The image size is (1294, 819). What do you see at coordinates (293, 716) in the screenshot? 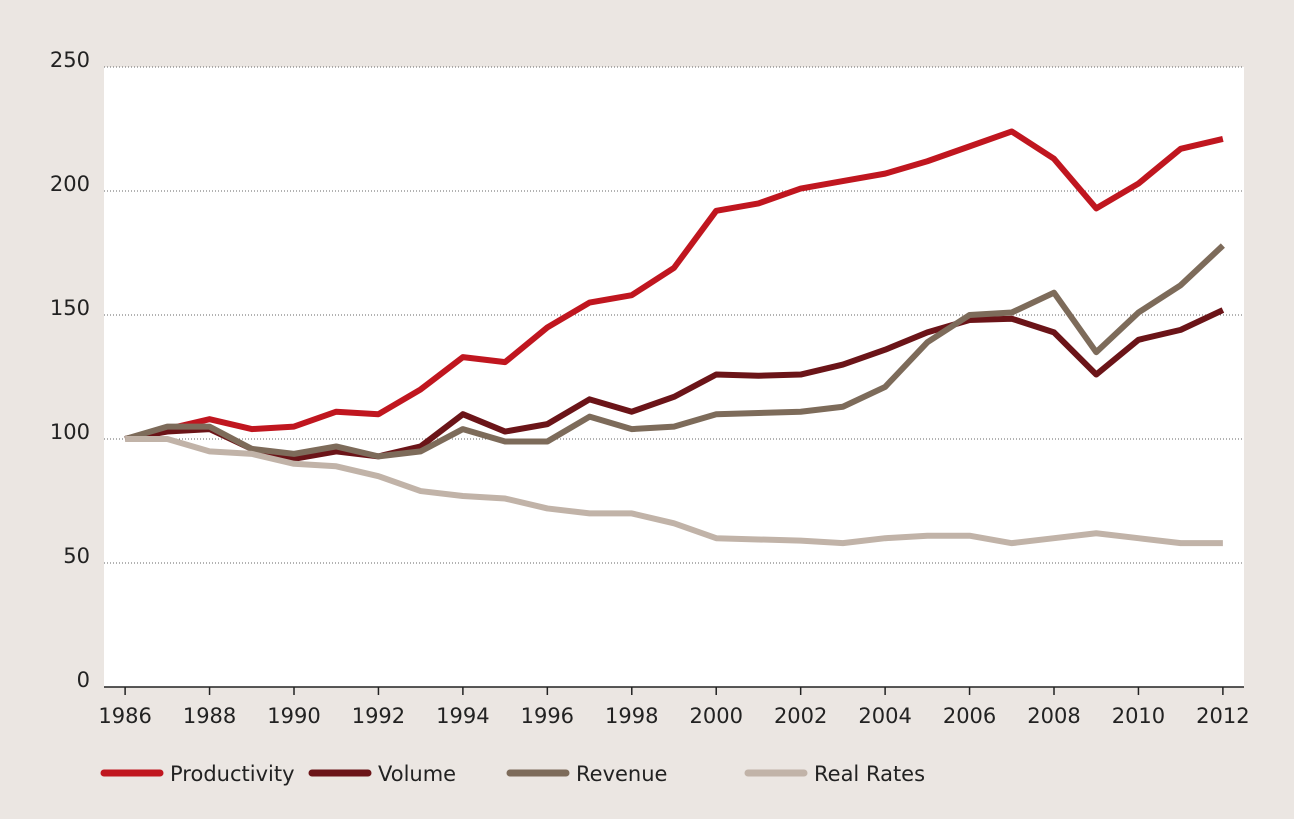
I see `x-tick-label: 1990` at bounding box center [293, 716].